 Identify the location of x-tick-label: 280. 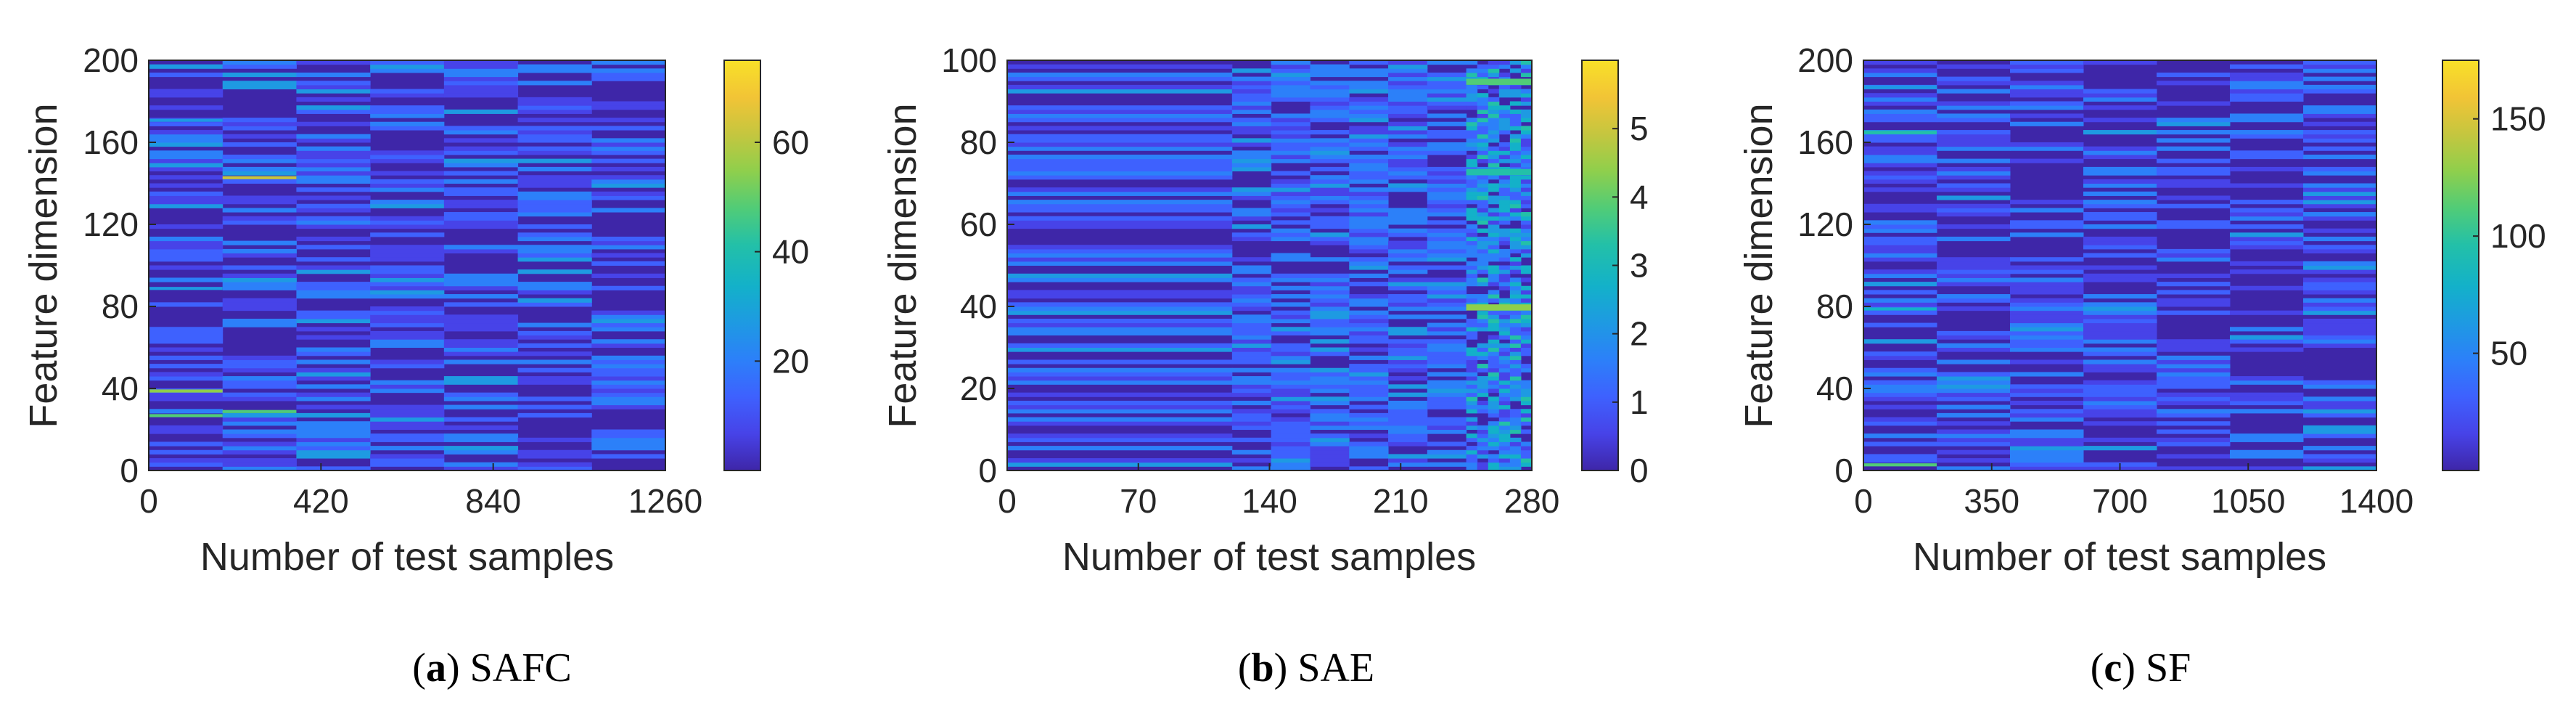
(1532, 501).